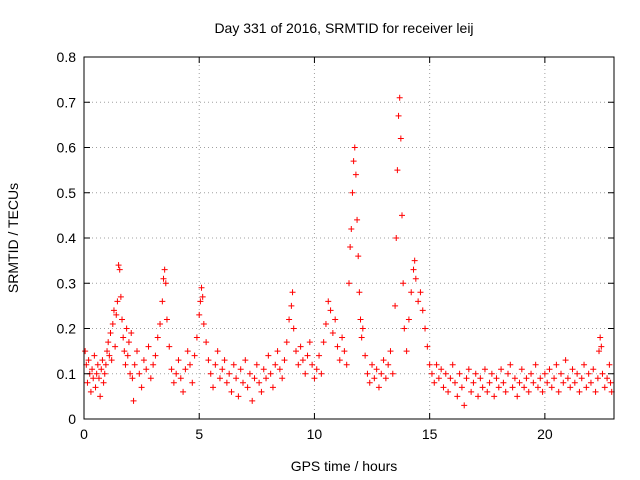  What do you see at coordinates (430, 434) in the screenshot?
I see `x-tick-label: 15` at bounding box center [430, 434].